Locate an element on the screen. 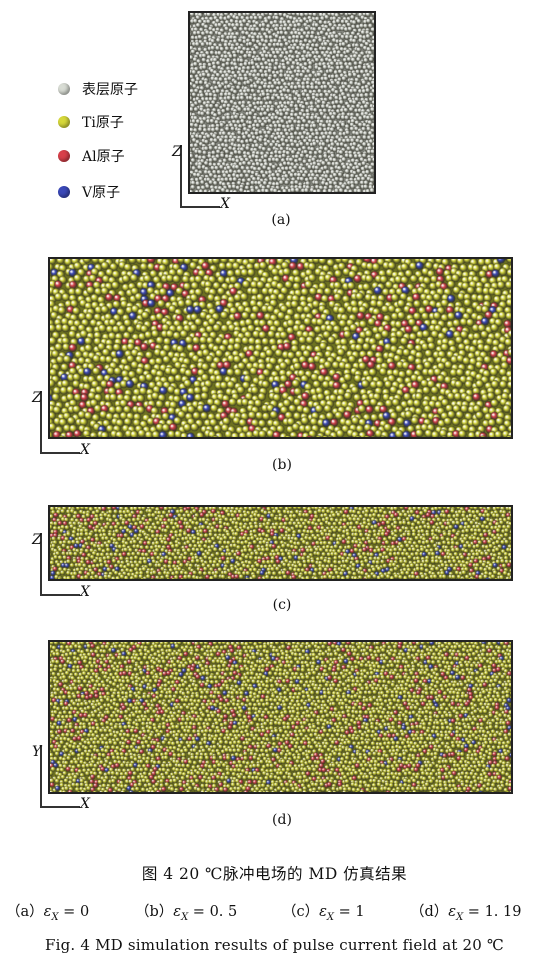 Image resolution: width=549 pixels, height=963 pixels. legend-item-v: V原子 is located at coordinates (89, 192).